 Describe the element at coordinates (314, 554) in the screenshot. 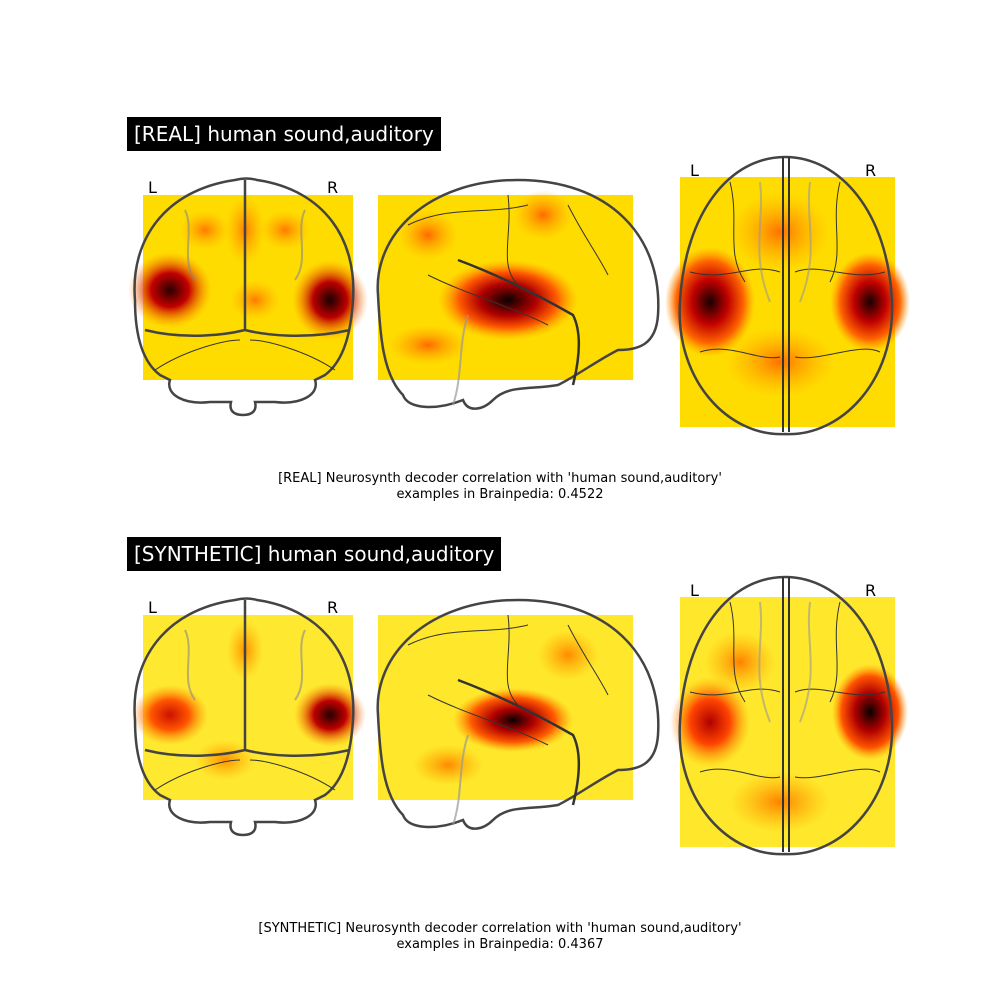

I see `panel-title: [SYNTHETIC] human sound,auditory` at that location.